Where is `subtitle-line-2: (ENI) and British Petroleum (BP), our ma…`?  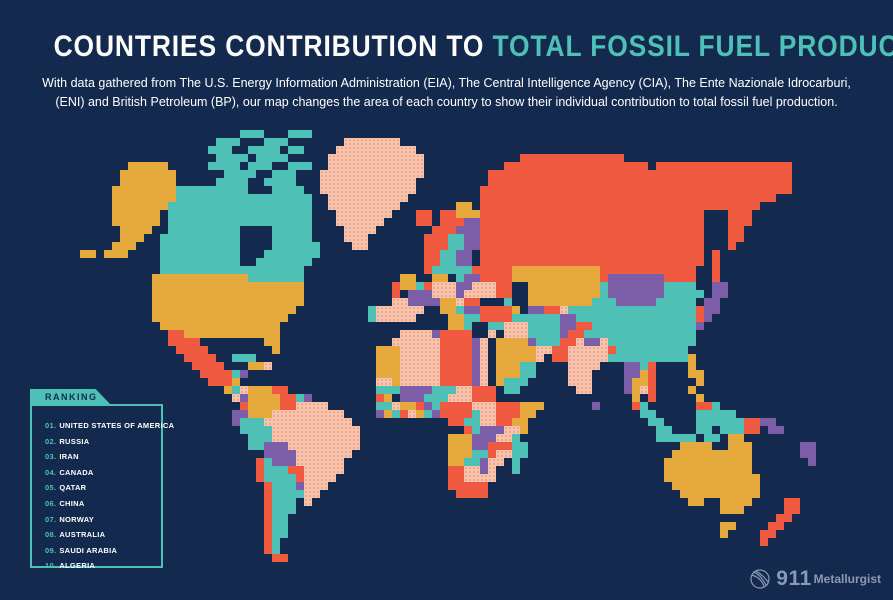 subtitle-line-2: (ENI) and British Petroleum (BP), our ma… is located at coordinates (446, 102).